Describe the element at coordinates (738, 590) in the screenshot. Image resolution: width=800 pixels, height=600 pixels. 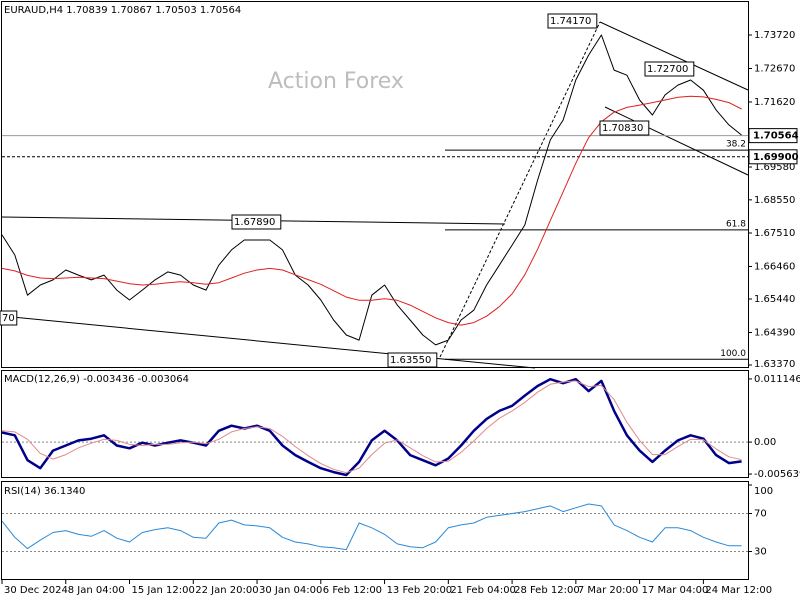
I see `x-tick-label: 24 Mar 12:00` at that location.